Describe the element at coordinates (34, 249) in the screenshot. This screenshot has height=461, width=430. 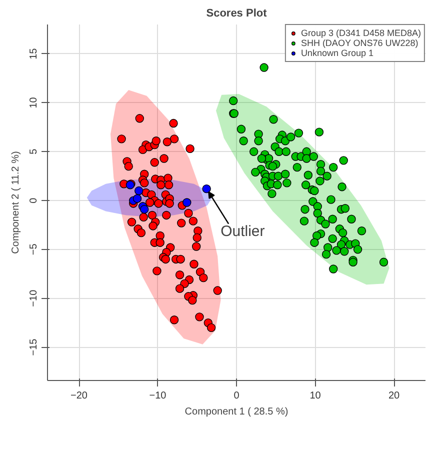
I see `y-tick-label: −5` at that location.